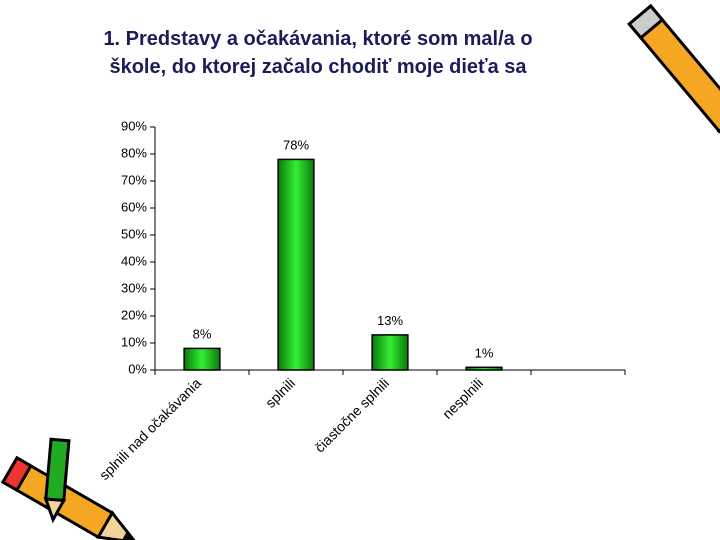 The width and height of the screenshot is (720, 540). What do you see at coordinates (134, 260) in the screenshot?
I see `y-tick-label: 40%` at bounding box center [134, 260].